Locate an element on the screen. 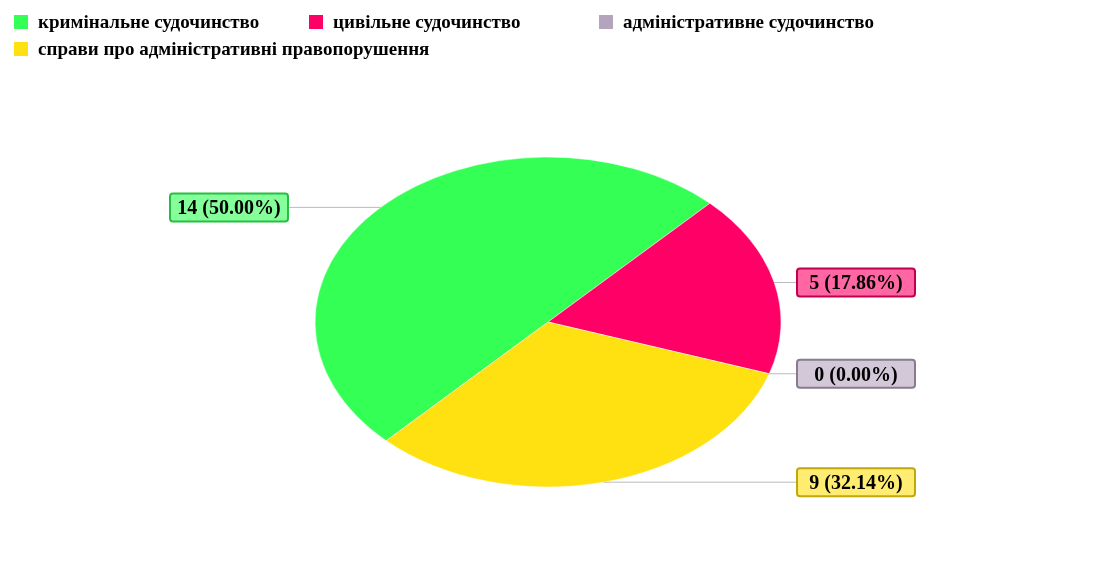  legend-label: адміністративне судочинство is located at coordinates (748, 21).